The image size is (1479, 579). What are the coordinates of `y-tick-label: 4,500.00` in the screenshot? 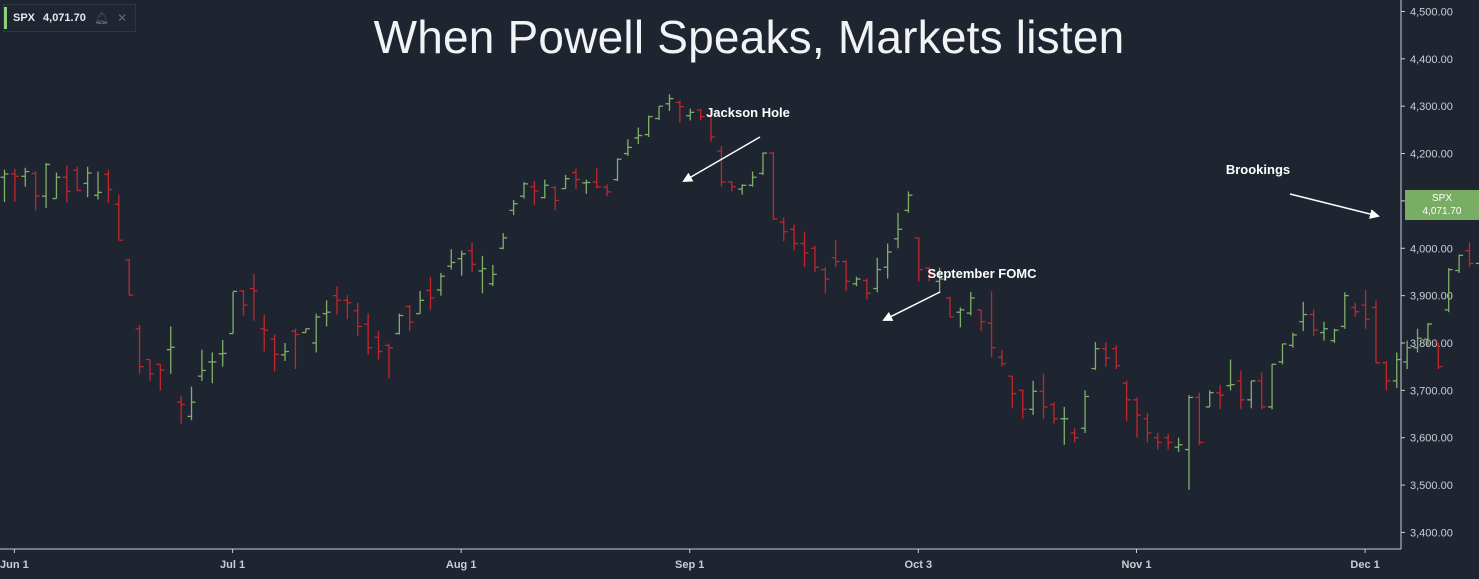 It's located at (1431, 12).